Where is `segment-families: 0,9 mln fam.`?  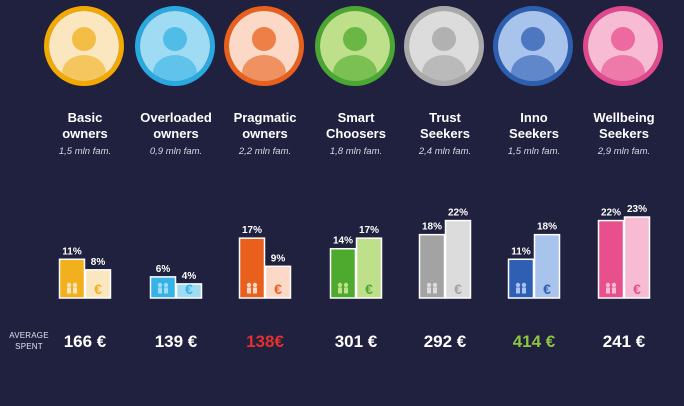 segment-families: 0,9 mln fam. is located at coordinates (176, 151).